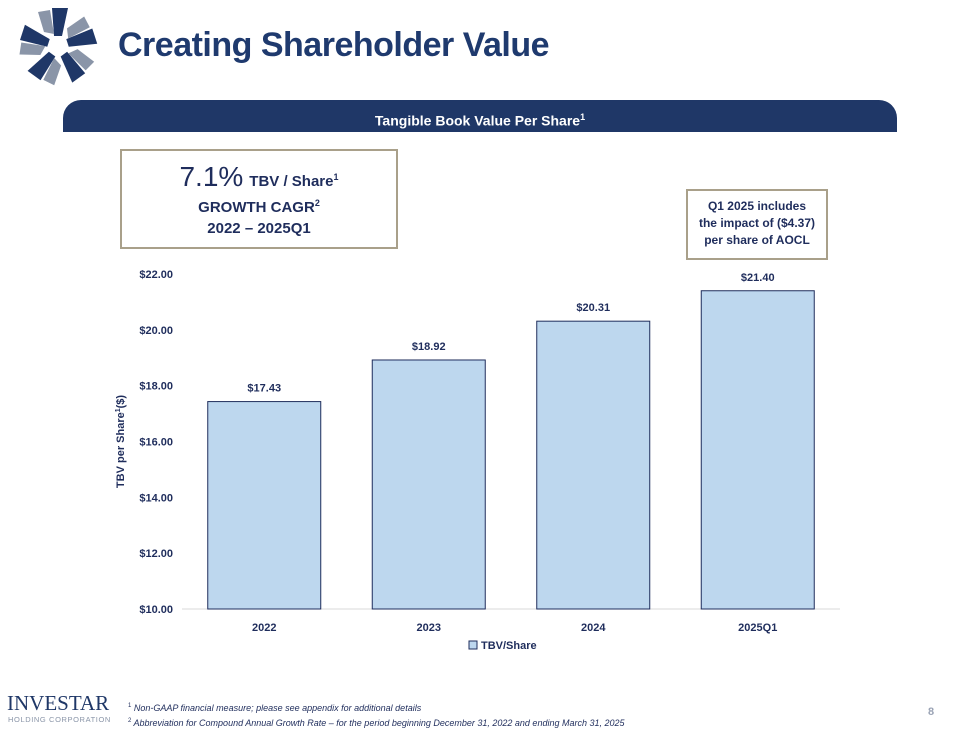 This screenshot has width=960, height=730. What do you see at coordinates (156, 554) in the screenshot?
I see `y-tick-label: $12.00` at bounding box center [156, 554].